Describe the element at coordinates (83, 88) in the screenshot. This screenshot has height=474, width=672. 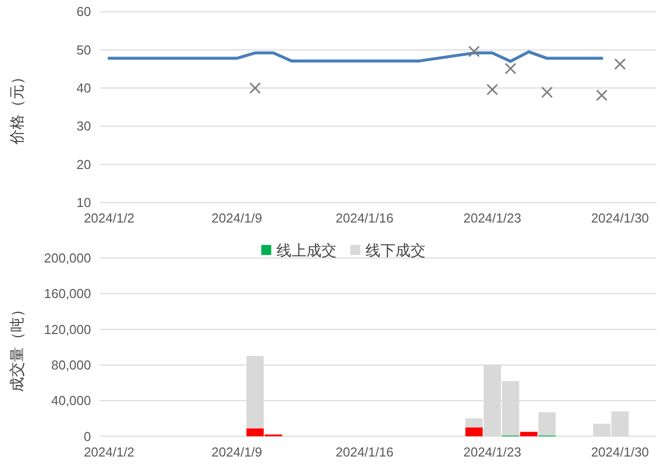
I see `y-tick-label: 40` at that location.